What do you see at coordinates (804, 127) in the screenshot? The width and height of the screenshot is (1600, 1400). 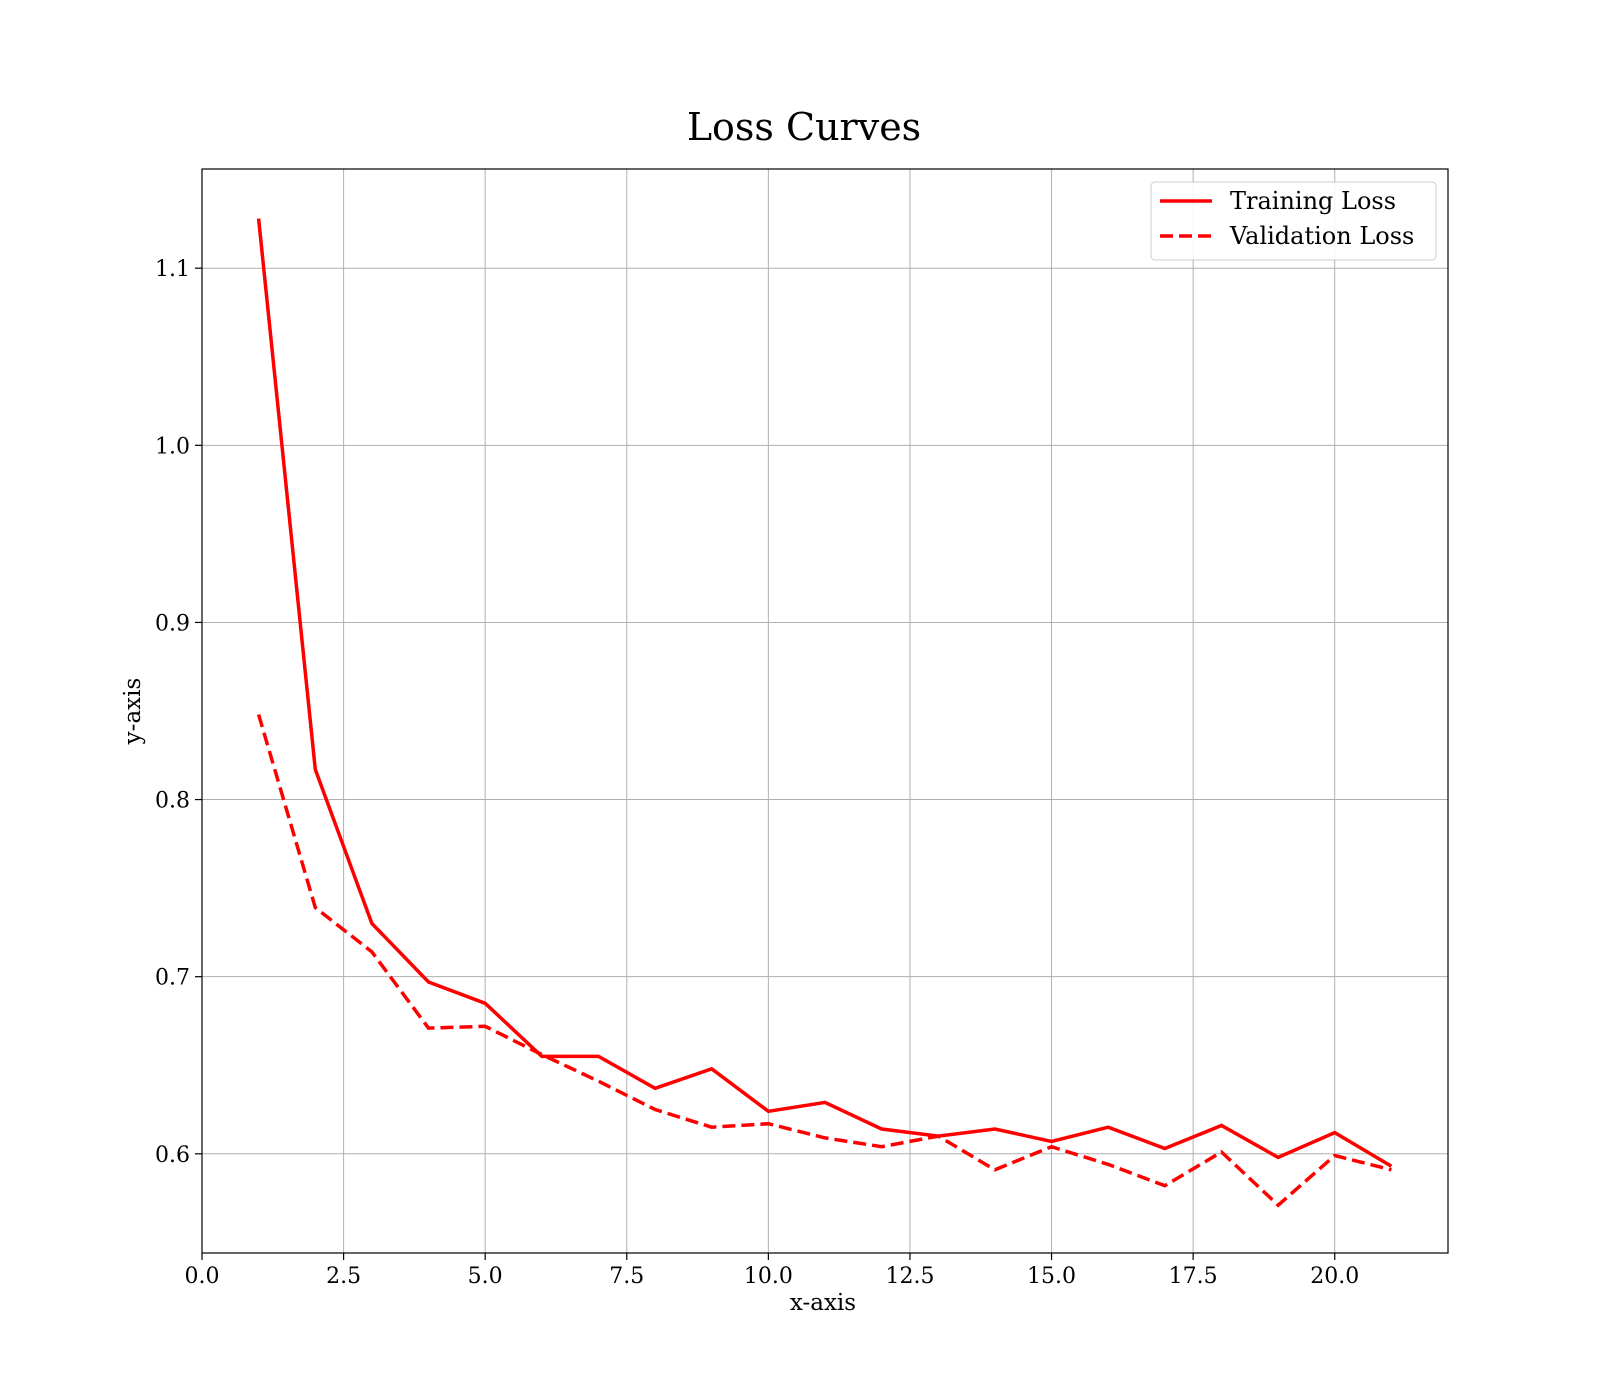 I see `chart-title: Loss Curves` at bounding box center [804, 127].